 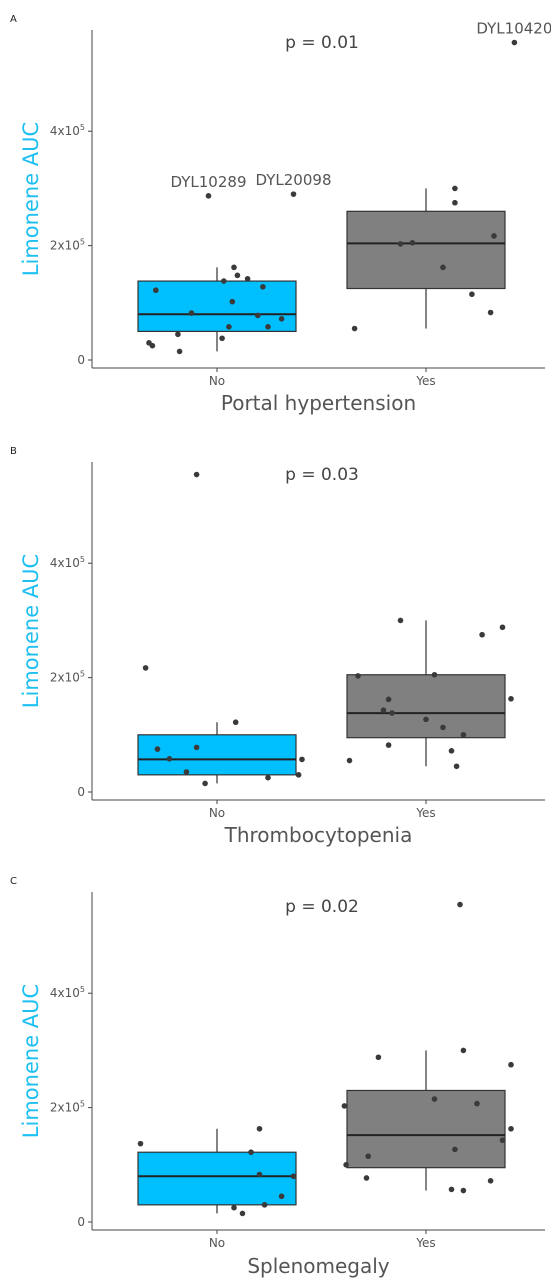 What do you see at coordinates (318, 835) in the screenshot?
I see `x-axis-label: Thrombocytopenia` at bounding box center [318, 835].